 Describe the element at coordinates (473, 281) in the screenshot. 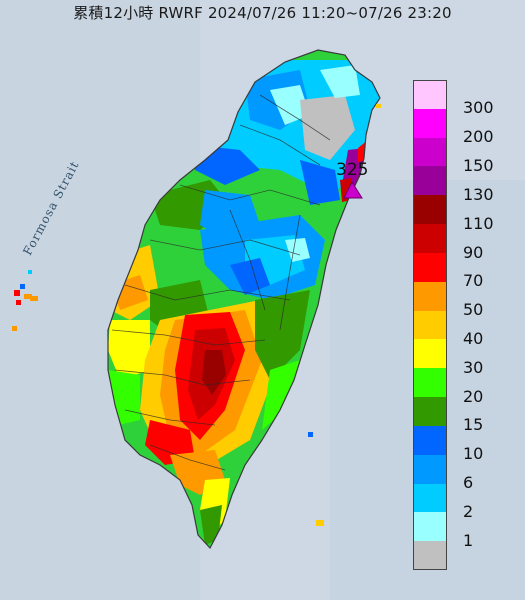

I see `legend-label: 70` at that location.